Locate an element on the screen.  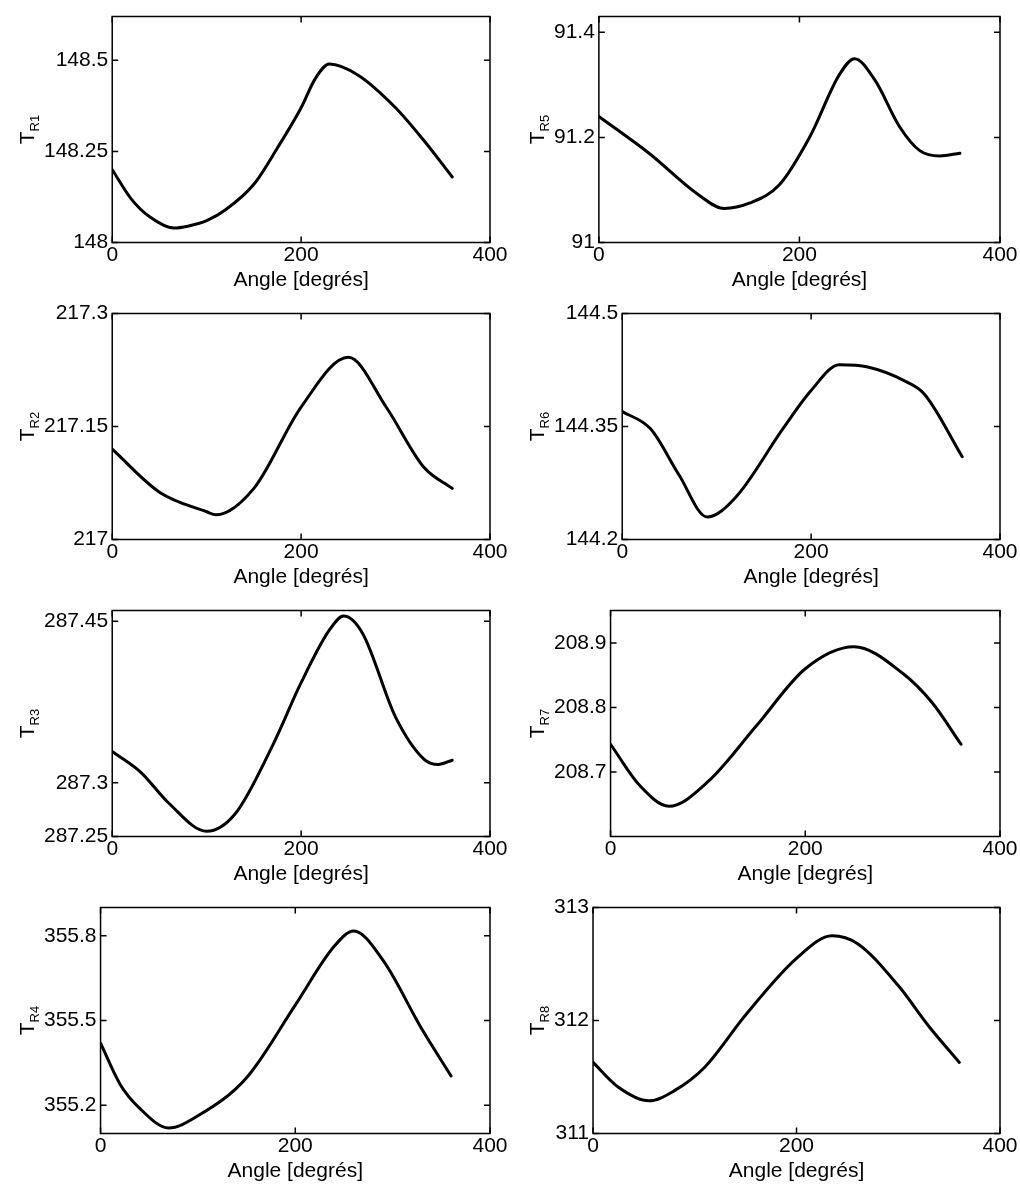
y-tick-label: 355.2 is located at coordinates (70, 1104).